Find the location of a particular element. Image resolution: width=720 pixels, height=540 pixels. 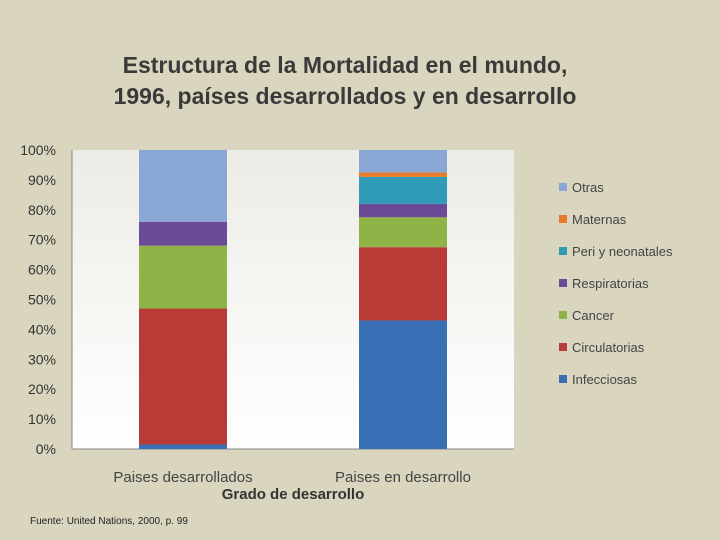

legend-label: Maternas is located at coordinates (599, 219).